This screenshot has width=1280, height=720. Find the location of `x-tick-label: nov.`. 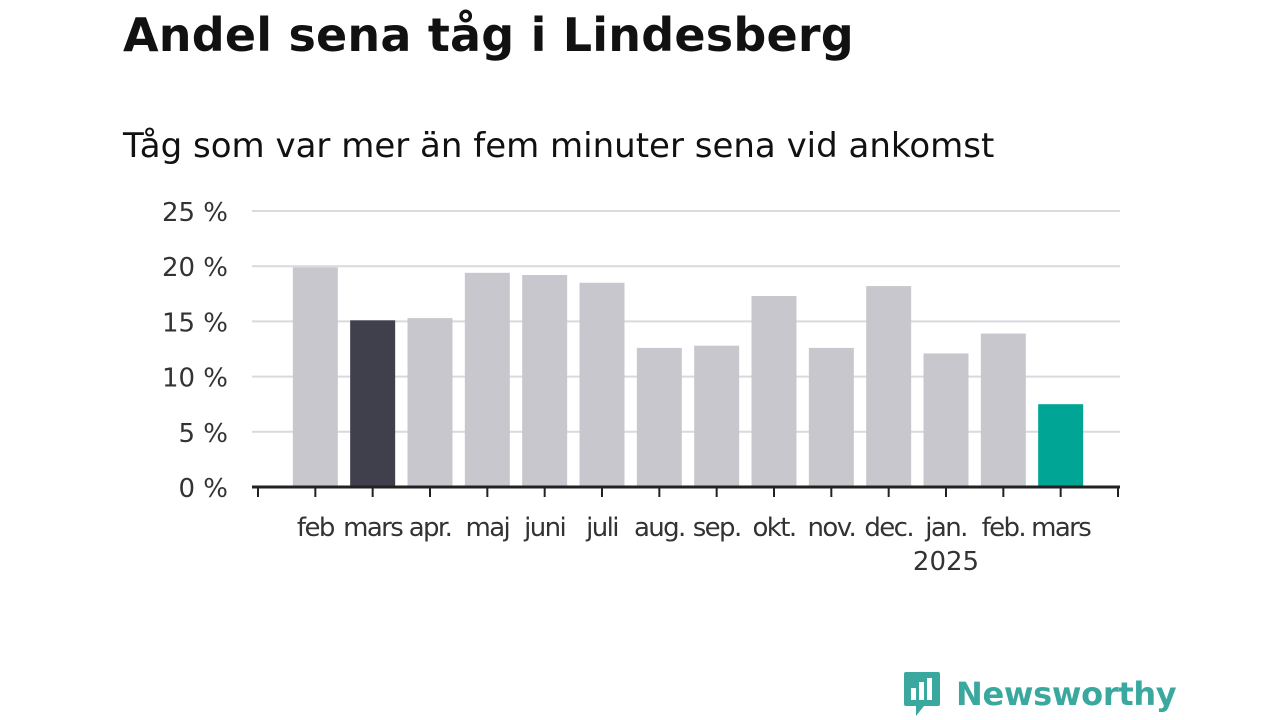

x-tick-label: nov. is located at coordinates (832, 528).